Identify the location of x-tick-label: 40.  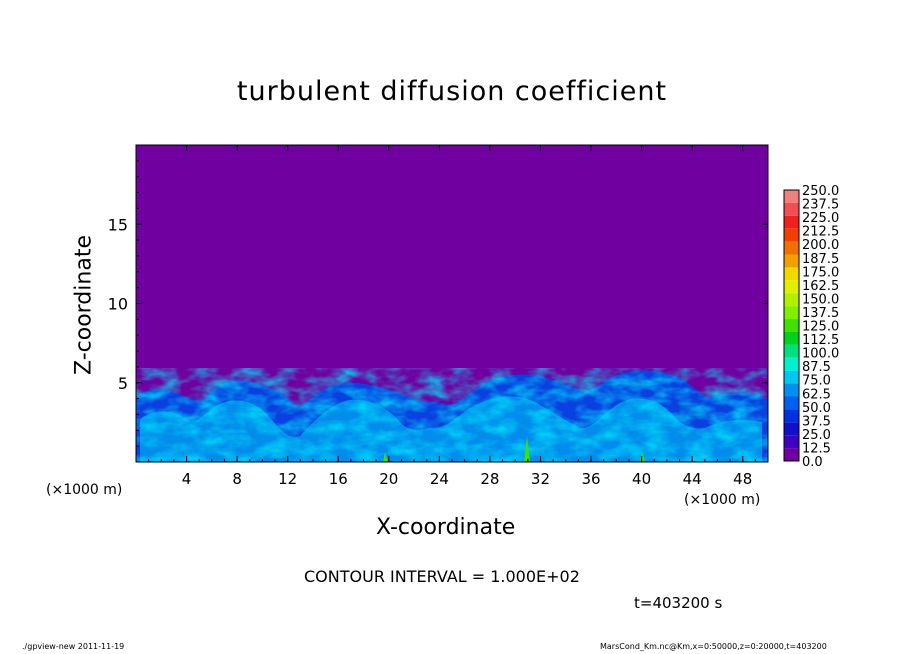
(641, 479).